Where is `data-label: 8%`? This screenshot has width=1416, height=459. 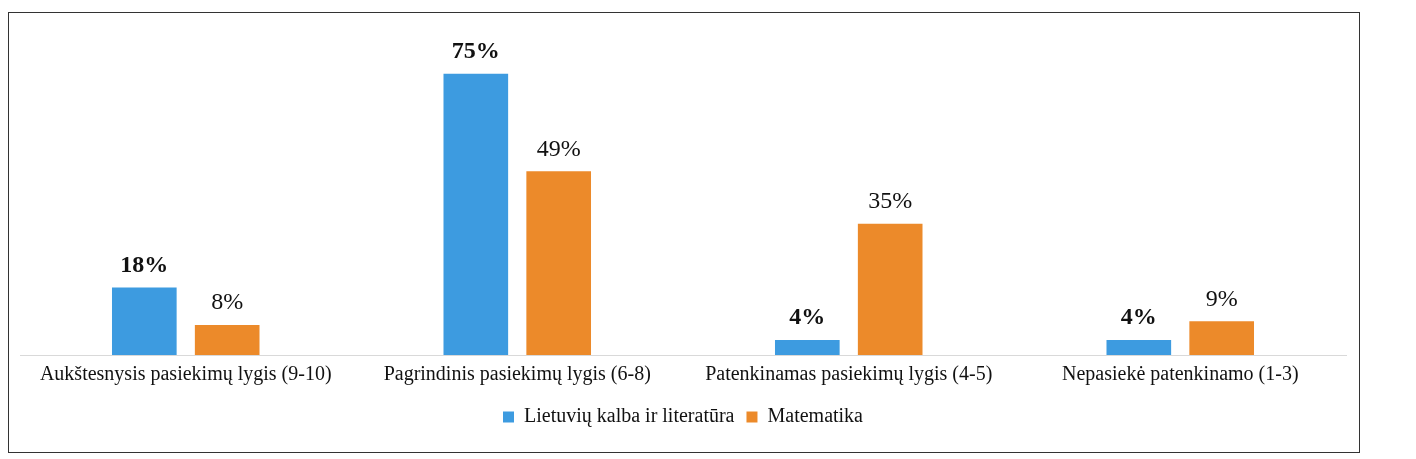
data-label: 8% is located at coordinates (227, 301).